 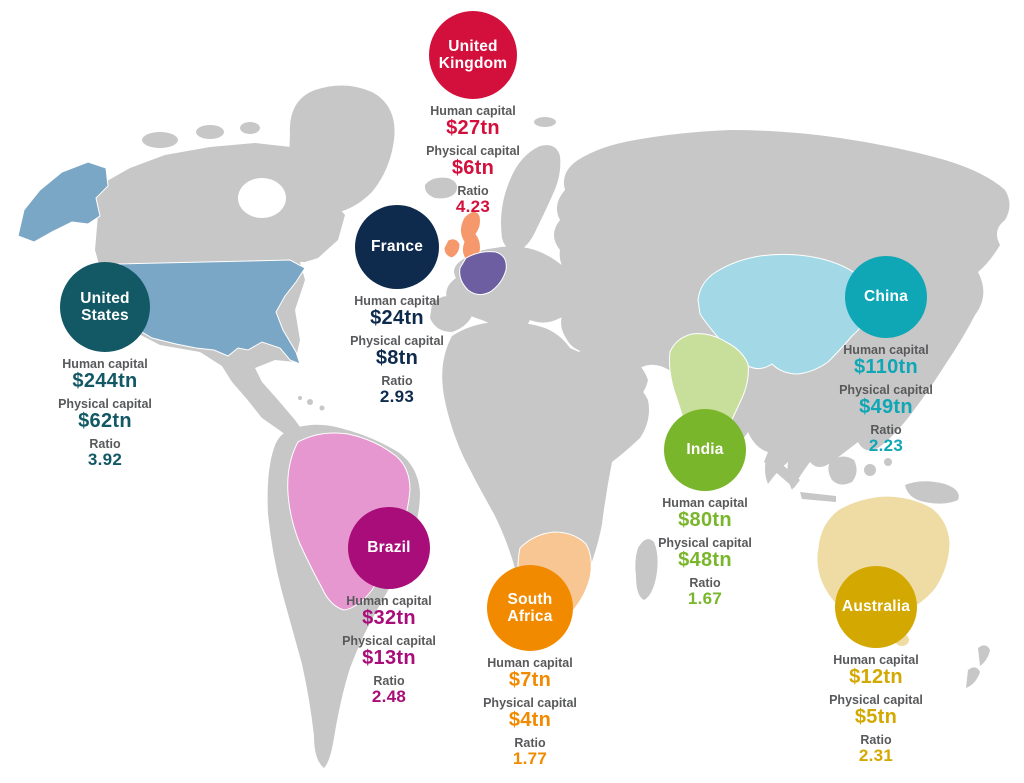 What do you see at coordinates (440, 188) in the screenshot?
I see `map-region-iceland` at bounding box center [440, 188].